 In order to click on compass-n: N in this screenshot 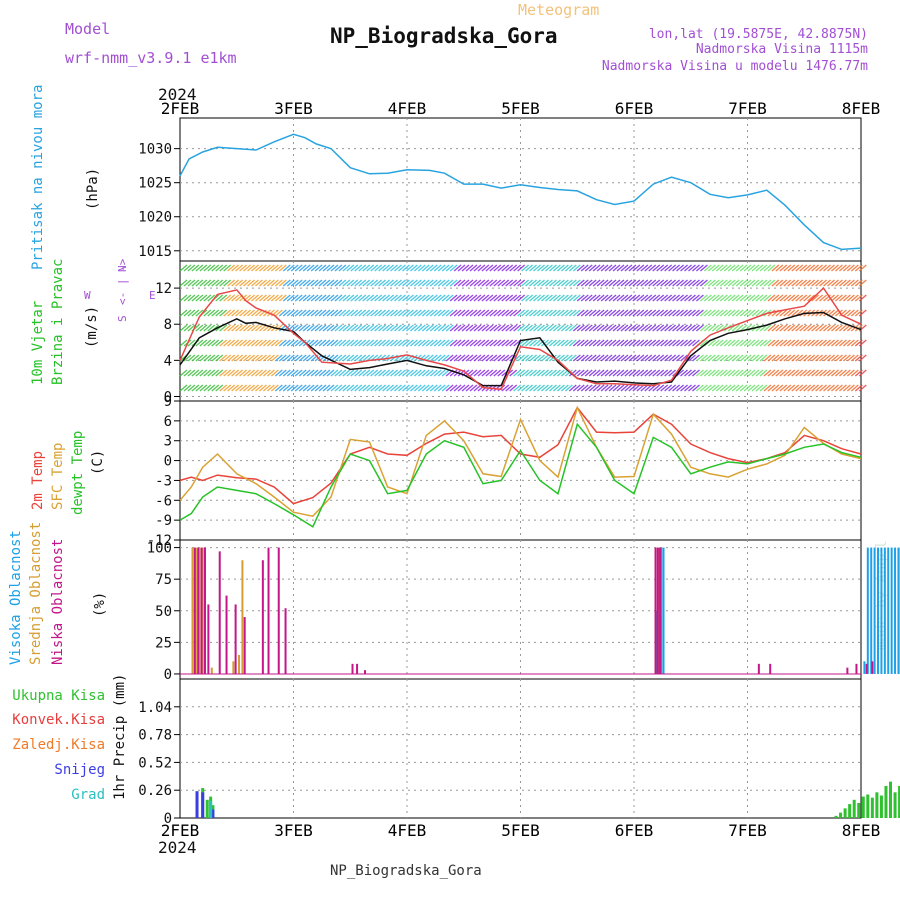, I will do `click(122, 268)`.